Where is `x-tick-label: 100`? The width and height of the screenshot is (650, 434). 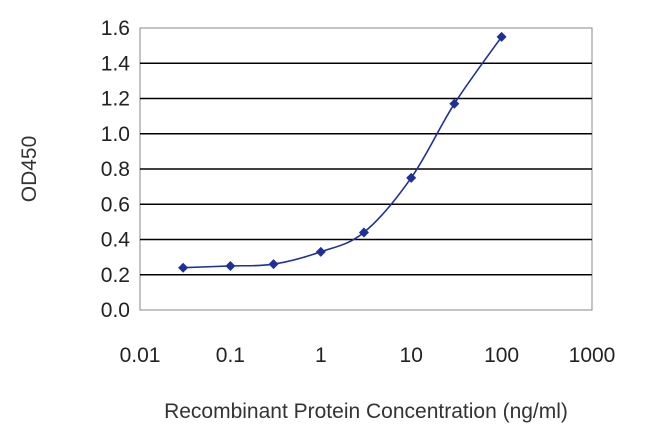 x-tick-label: 100 is located at coordinates (501, 355).